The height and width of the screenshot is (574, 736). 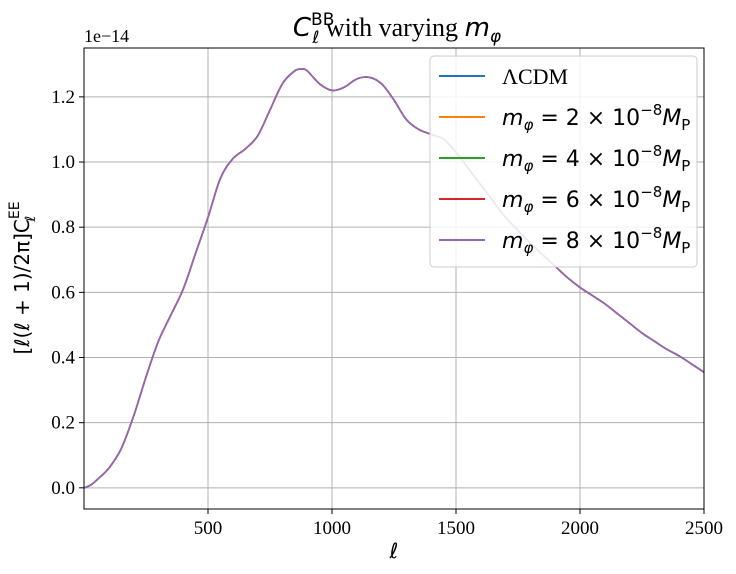 I want to click on y-tick-label: 0.4, so click(x=63, y=358).